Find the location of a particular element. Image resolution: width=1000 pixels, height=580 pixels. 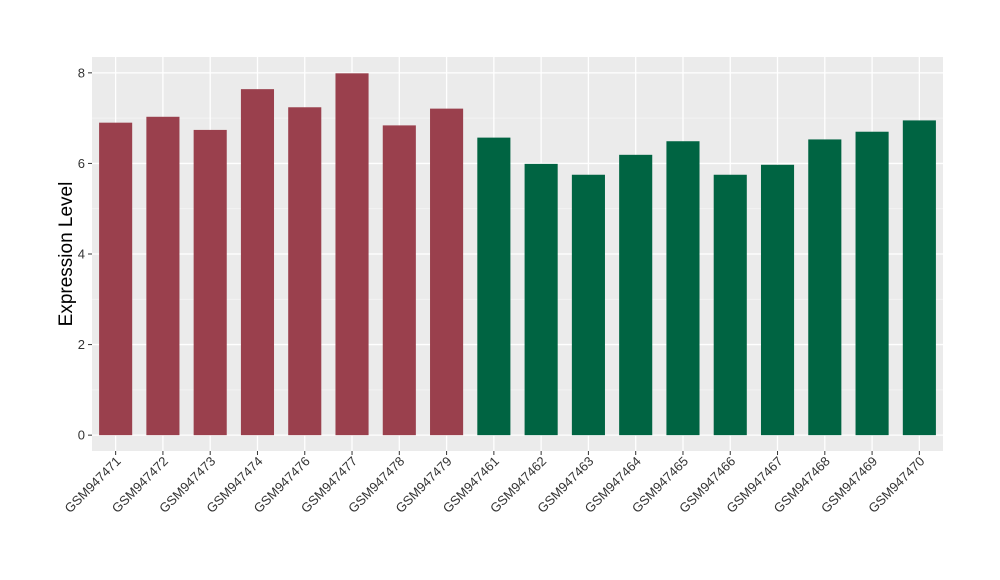

bar-GSM947470 is located at coordinates (919, 278).